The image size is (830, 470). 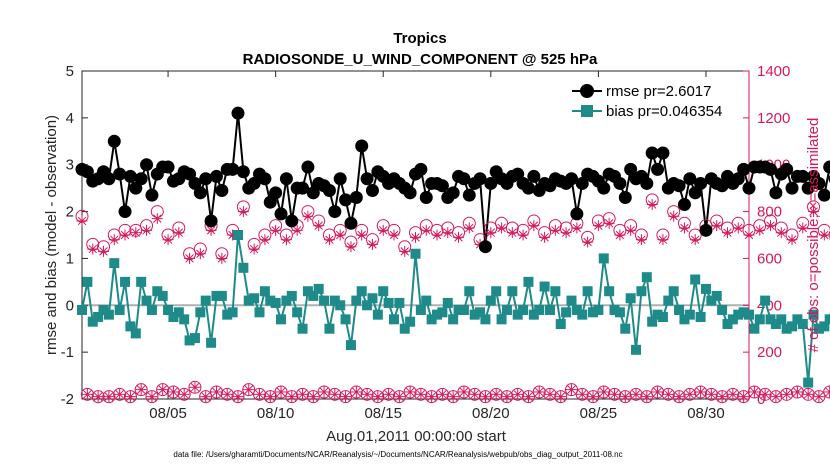 What do you see at coordinates (67, 399) in the screenshot?
I see `y-tick-label: -2` at bounding box center [67, 399].